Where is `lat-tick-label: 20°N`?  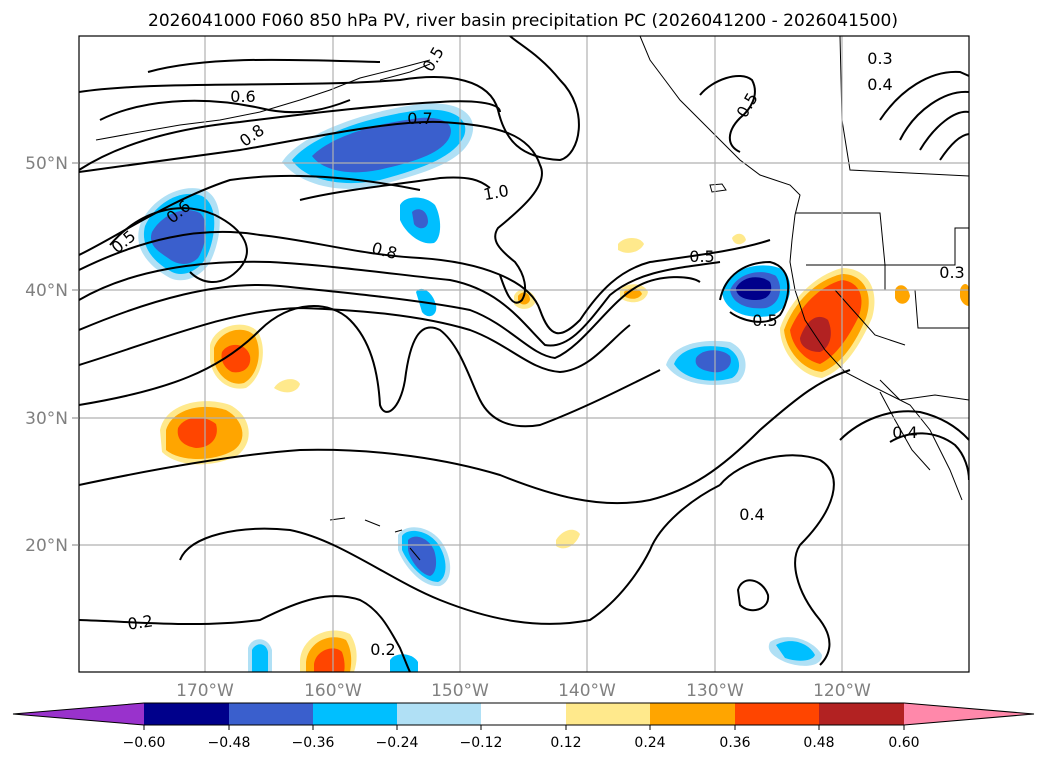 lat-tick-label: 20°N is located at coordinates (46, 546).